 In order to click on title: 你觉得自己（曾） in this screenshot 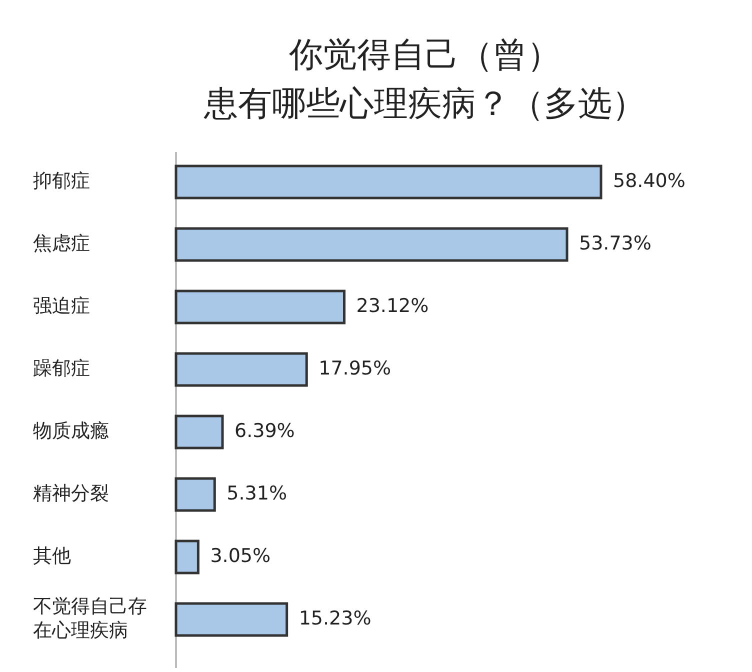, I will do `click(425, 55)`.